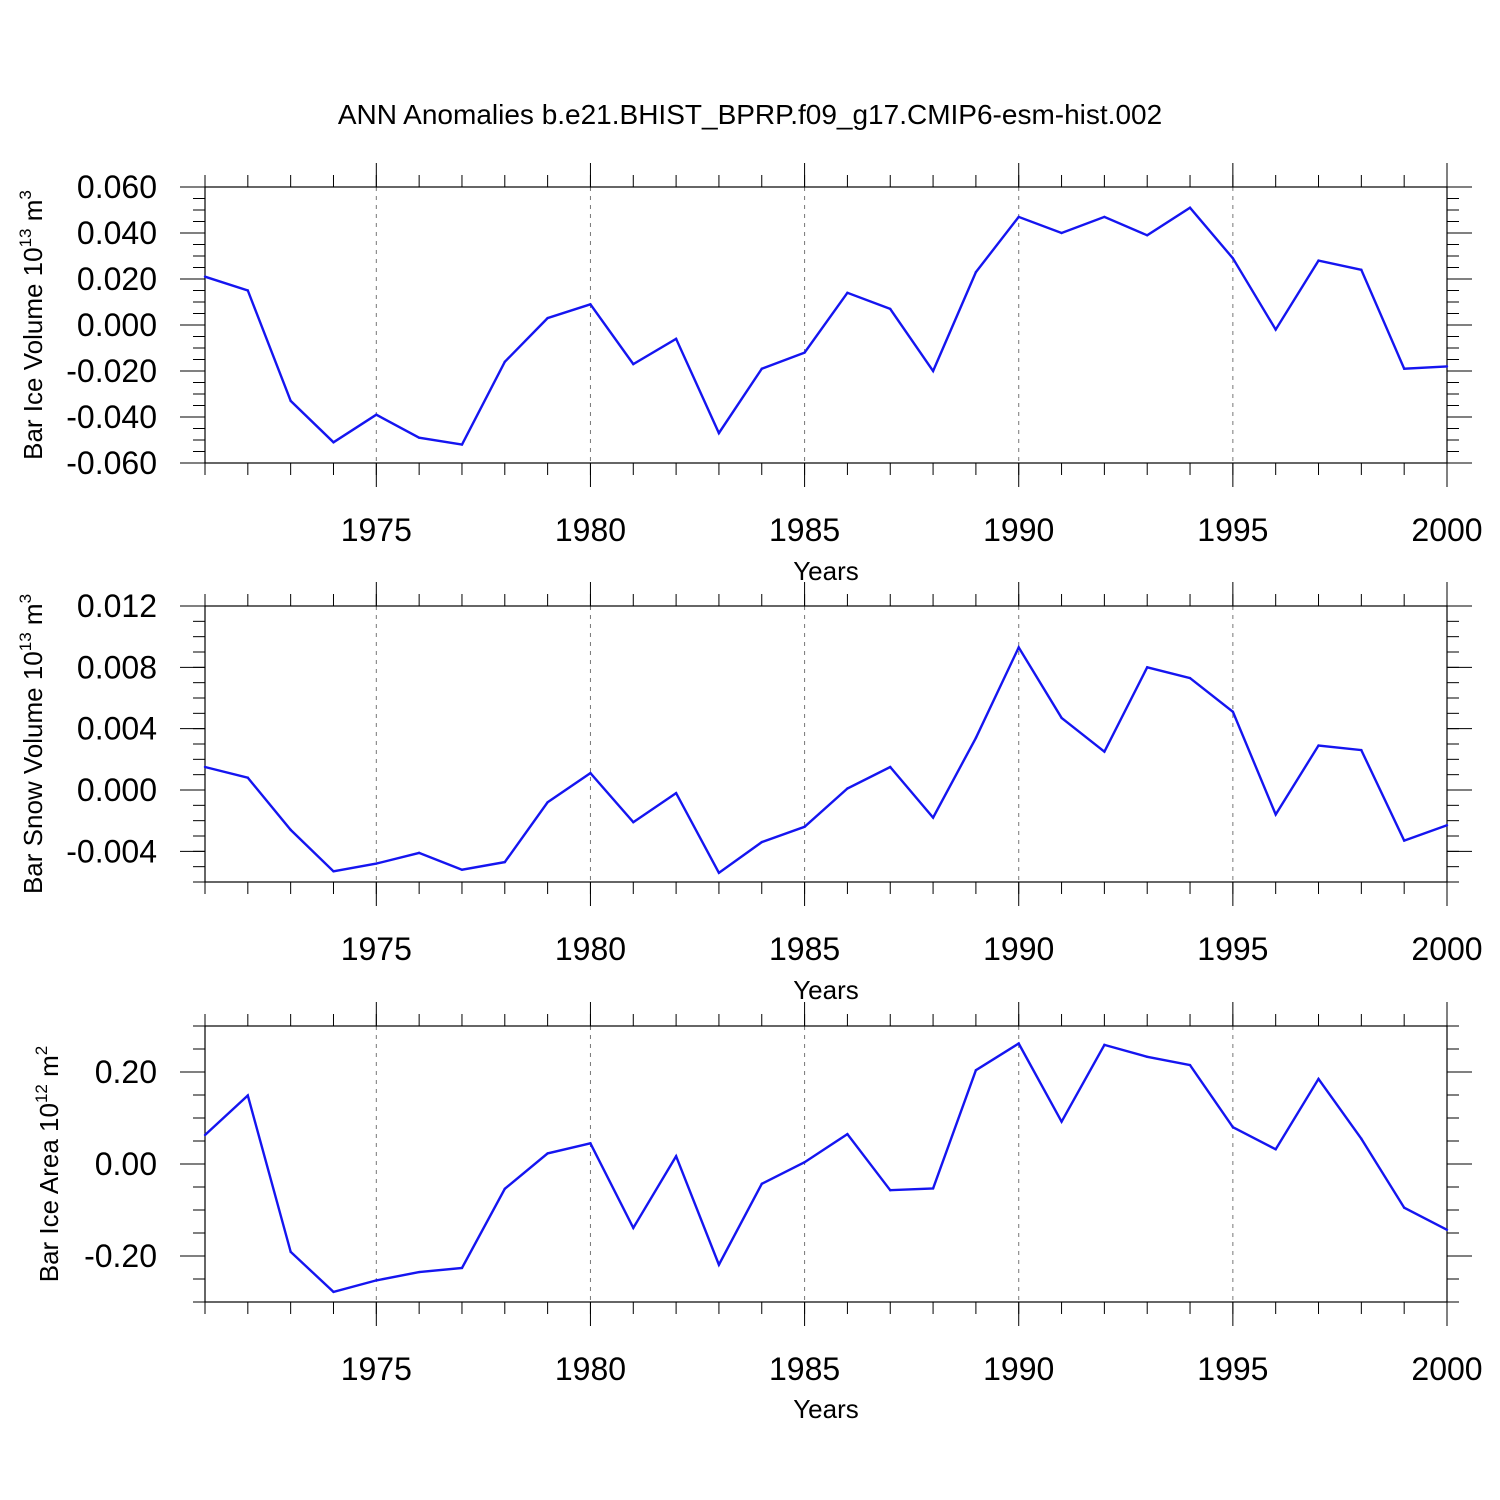 The width and height of the screenshot is (1500, 1500). What do you see at coordinates (33, 353) in the screenshot?
I see `y-axis-title-part: Bar Ice Volume 10` at bounding box center [33, 353].